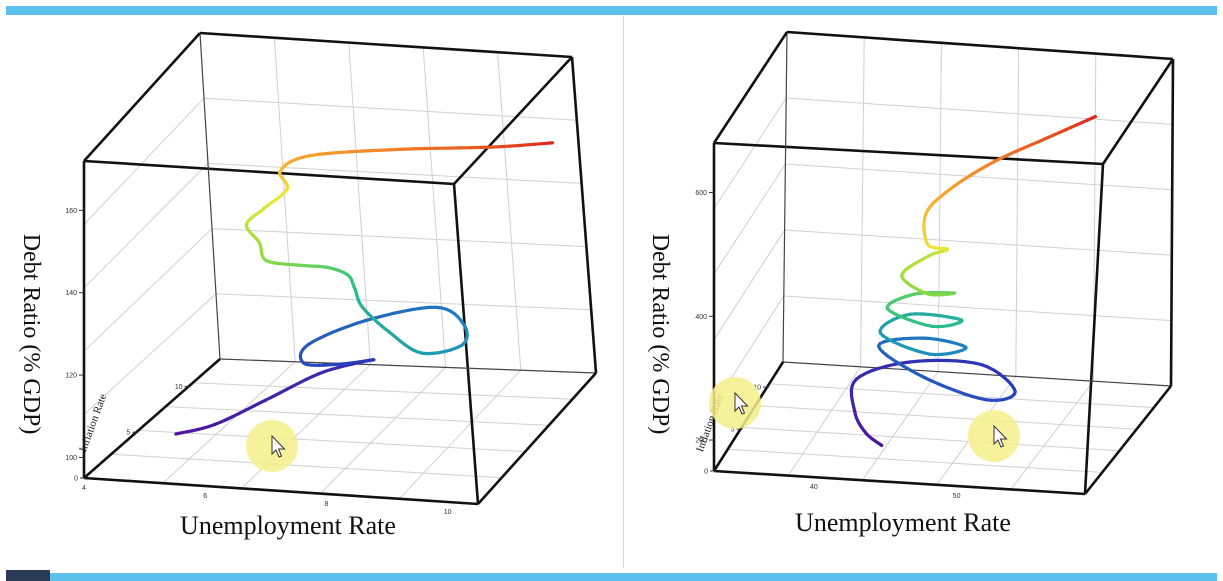 This screenshot has height=581, width=1223. Describe the element at coordinates (93, 422) in the screenshot. I see `y-axis-title: Inflation Rate` at that location.